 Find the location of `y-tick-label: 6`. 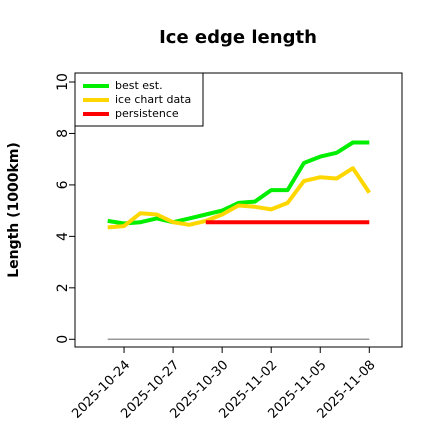

y-tick-label: 6 is located at coordinates (63, 184).